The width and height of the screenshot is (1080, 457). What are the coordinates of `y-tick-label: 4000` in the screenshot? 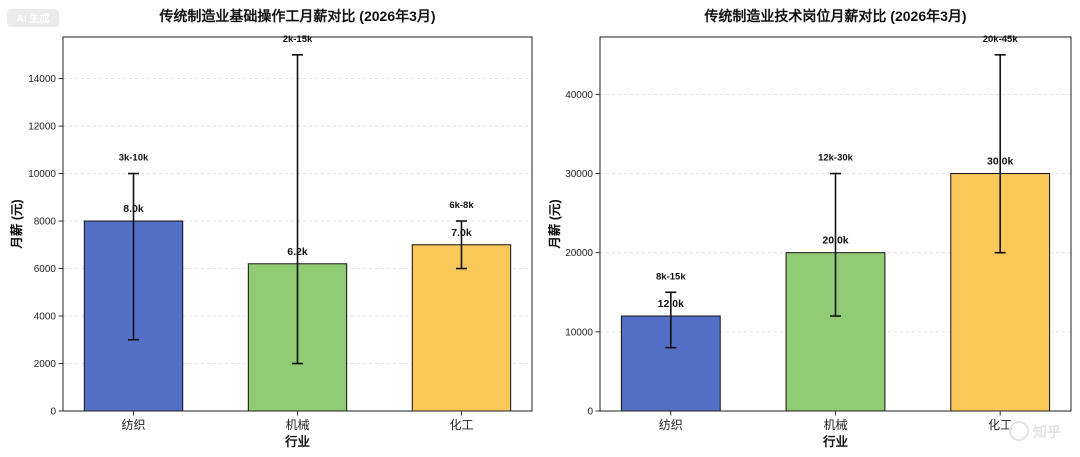 It's located at (45, 317).